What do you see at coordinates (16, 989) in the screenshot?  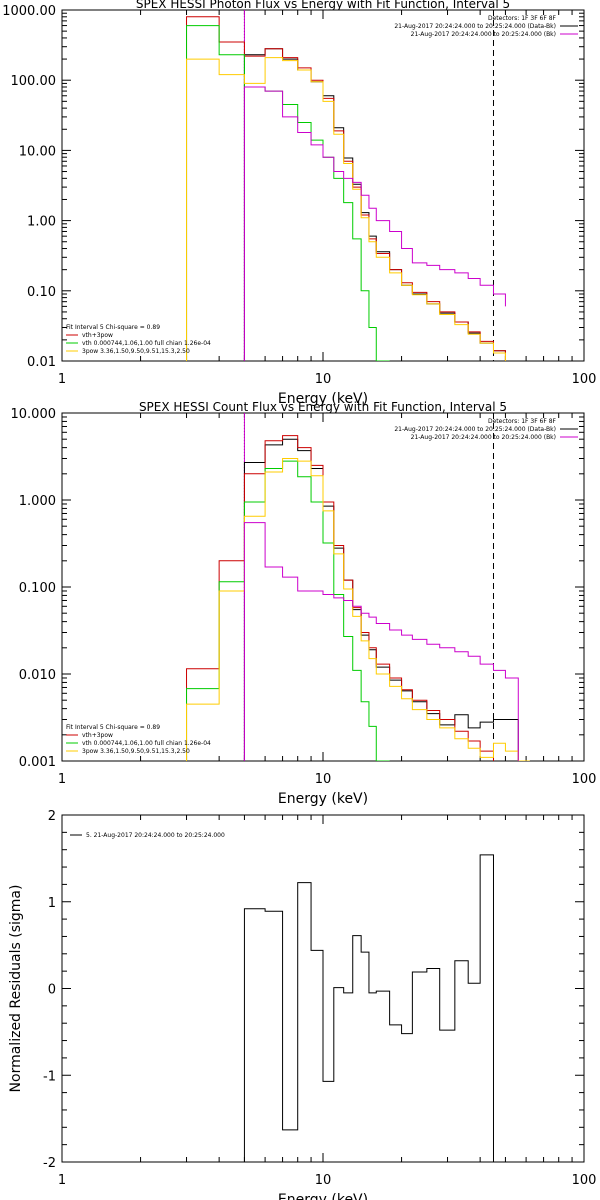 I see `y-axis-label: Normalized Residuals (sigma)` at bounding box center [16, 989].